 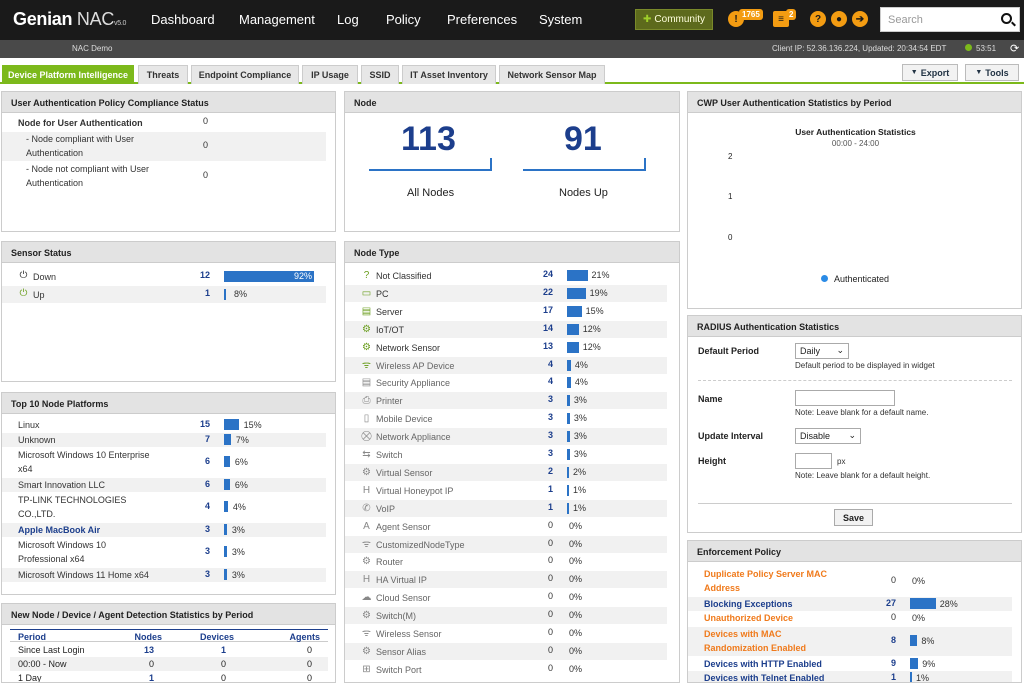 I want to click on tools-button: ▼ Tools, so click(x=992, y=72).